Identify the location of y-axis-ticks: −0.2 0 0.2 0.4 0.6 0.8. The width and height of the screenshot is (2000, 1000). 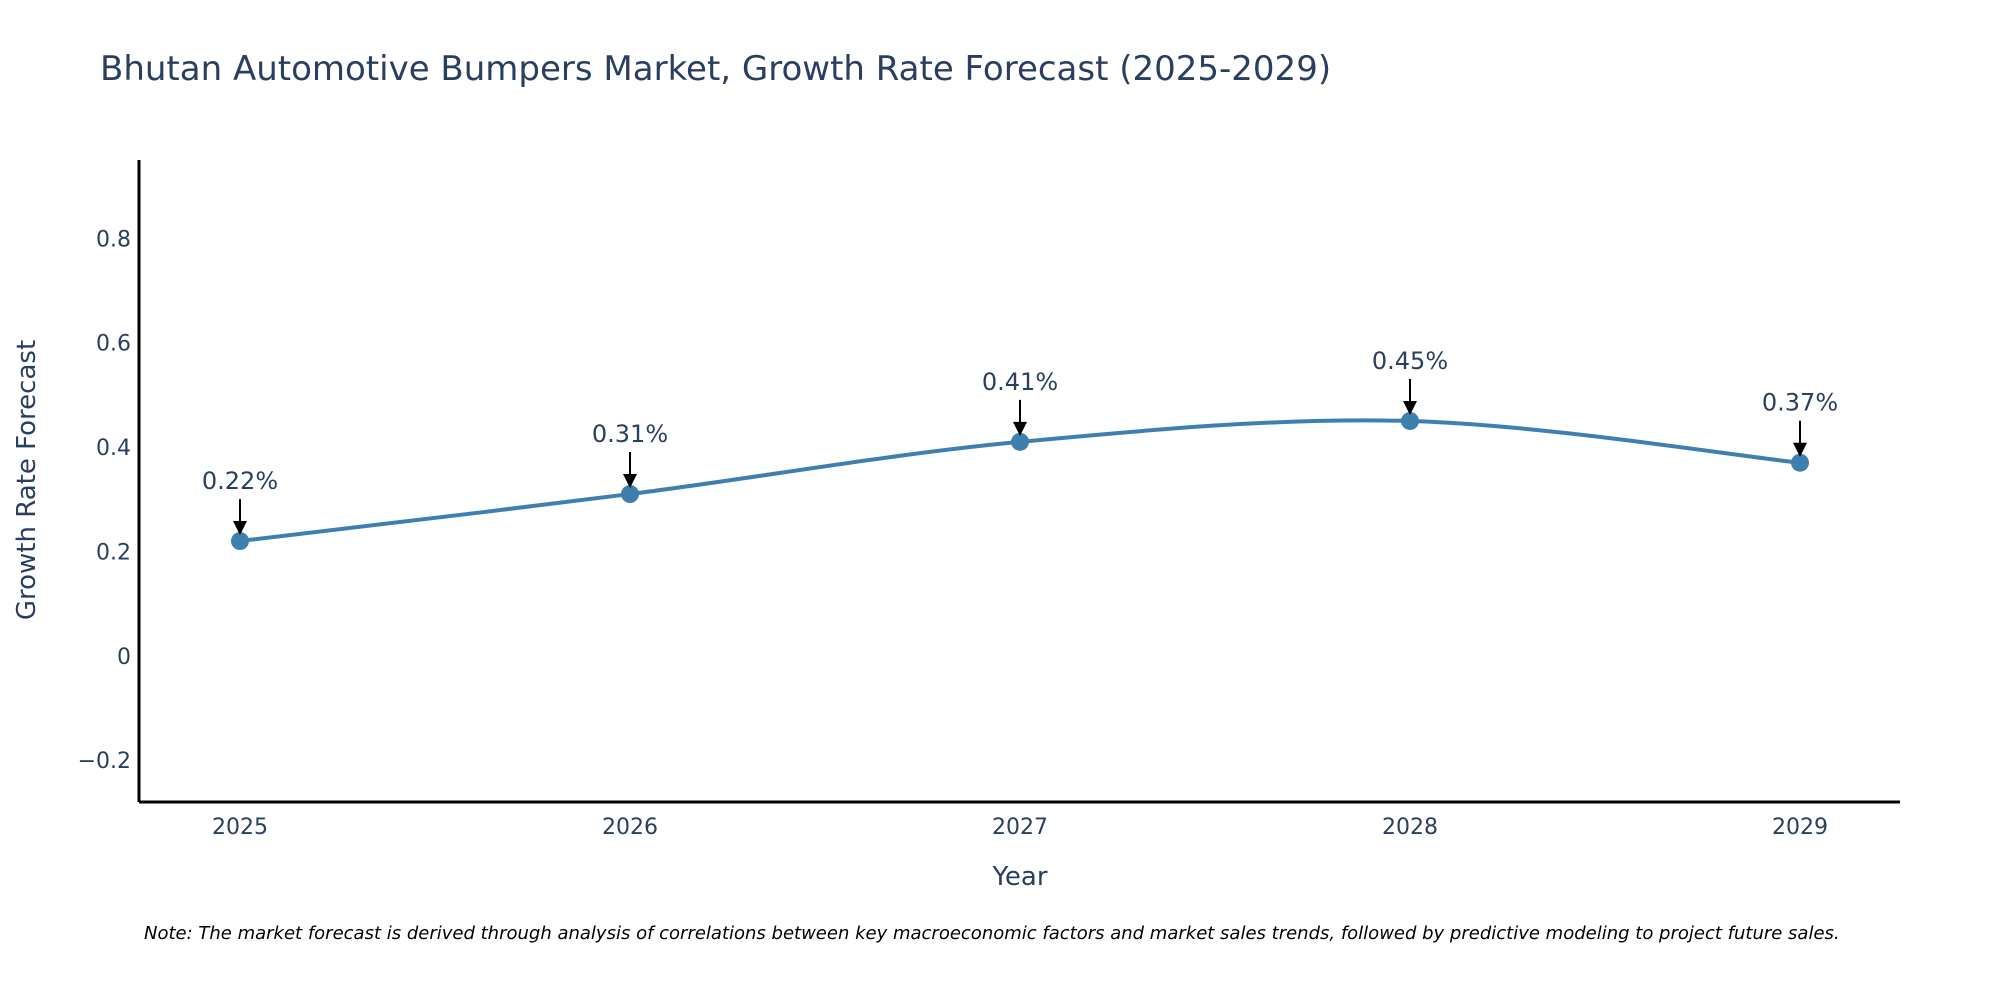
(104, 500).